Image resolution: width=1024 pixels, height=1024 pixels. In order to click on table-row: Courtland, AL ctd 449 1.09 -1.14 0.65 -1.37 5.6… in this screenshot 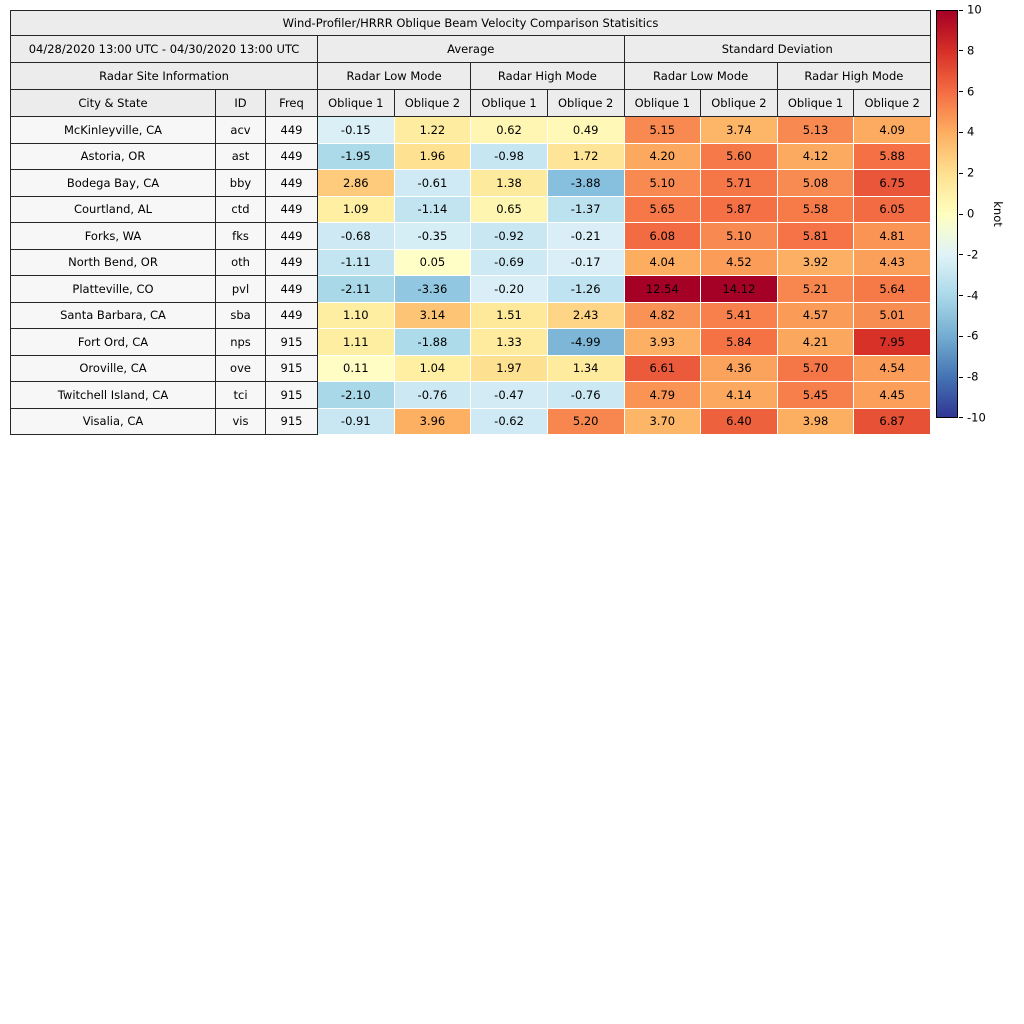, I will do `click(470, 209)`.